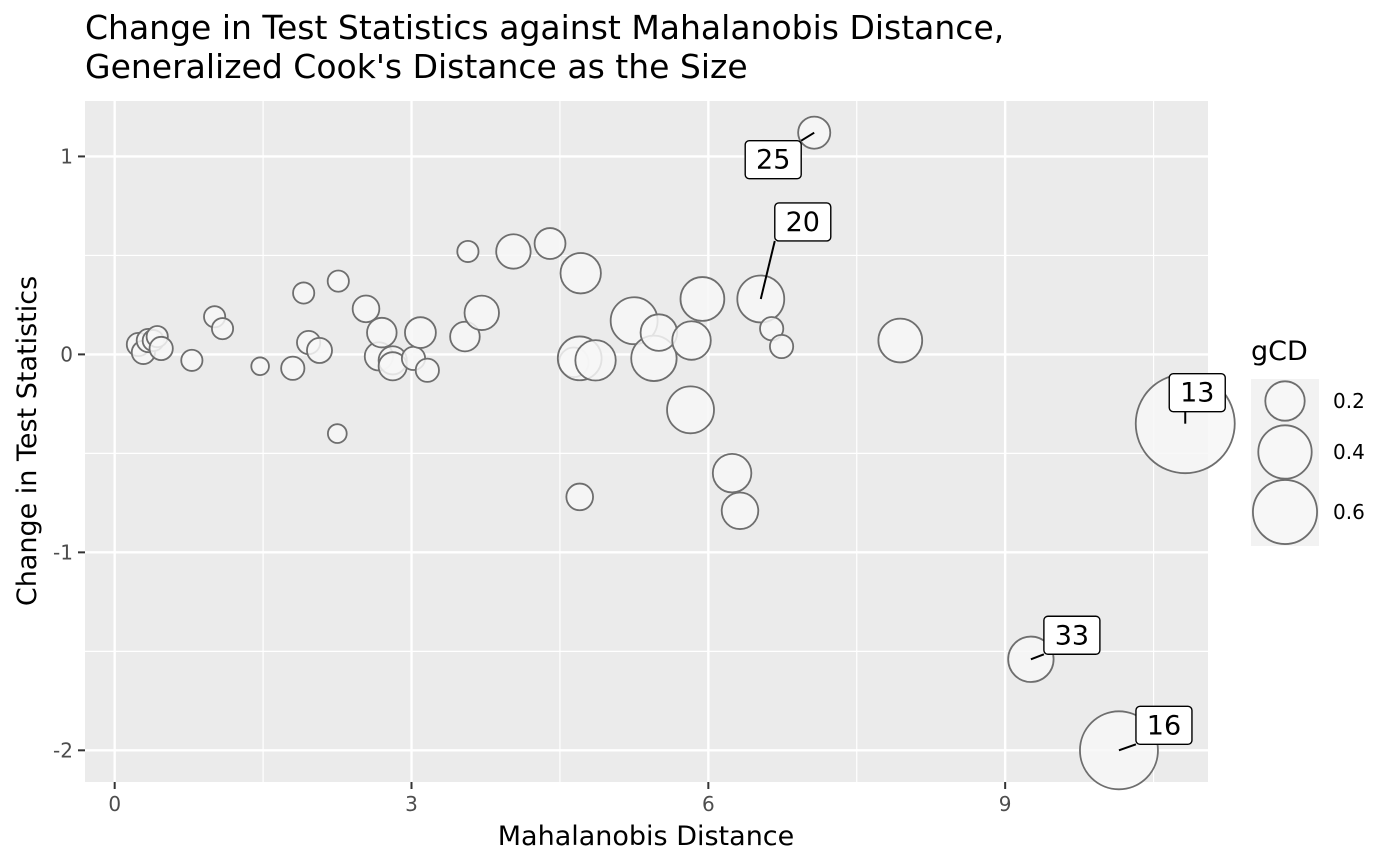 Image resolution: width=1400 pixels, height=866 pixels. What do you see at coordinates (1349, 452) in the screenshot?
I see `legend-label: 0.4` at bounding box center [1349, 452].